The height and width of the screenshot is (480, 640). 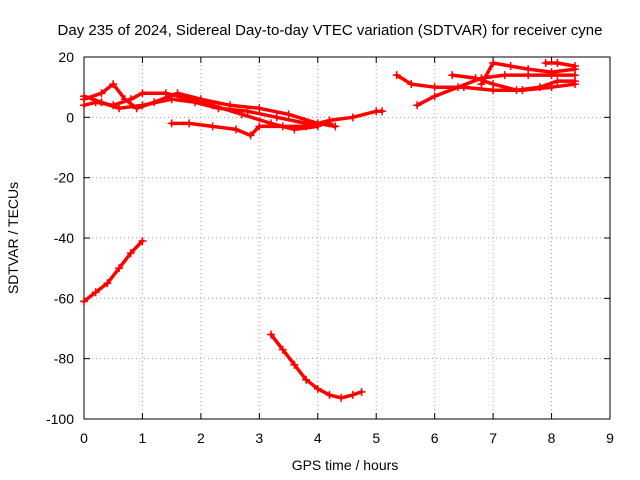 What do you see at coordinates (201, 438) in the screenshot?
I see `x-tick-label: 2` at bounding box center [201, 438].